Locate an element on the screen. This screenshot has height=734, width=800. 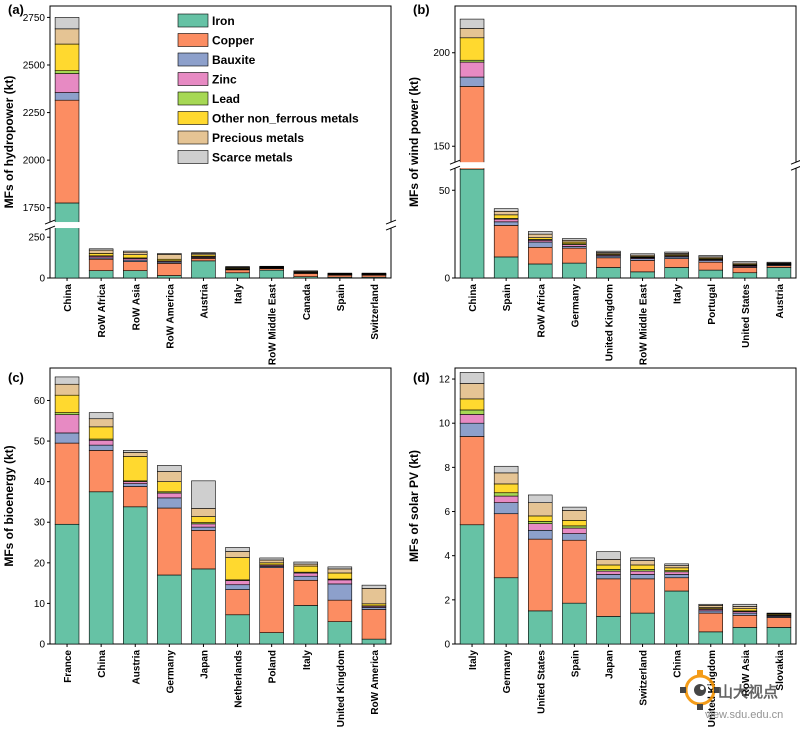
y-tick-label: 0 is located at coordinates (42, 279).